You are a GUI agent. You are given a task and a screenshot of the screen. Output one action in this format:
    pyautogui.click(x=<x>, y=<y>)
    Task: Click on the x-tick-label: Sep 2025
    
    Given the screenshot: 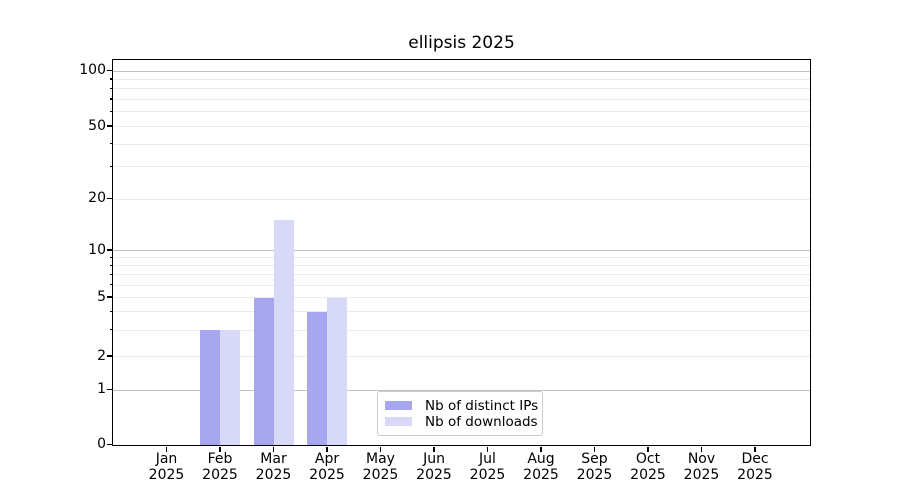 What is the action you would take?
    pyautogui.click(x=595, y=467)
    